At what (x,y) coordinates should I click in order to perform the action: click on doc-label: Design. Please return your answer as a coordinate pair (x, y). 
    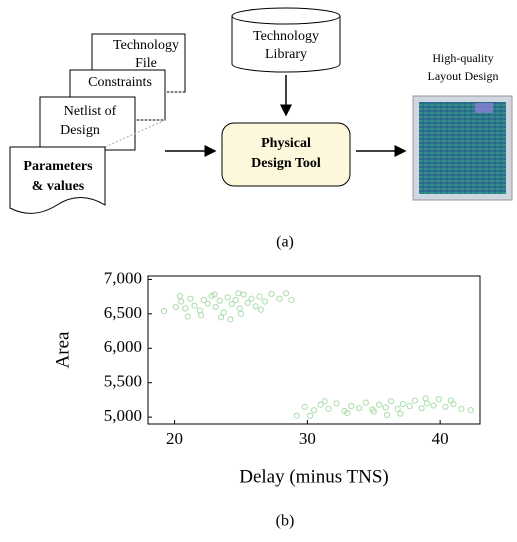
    Looking at the image, I should click on (80, 130).